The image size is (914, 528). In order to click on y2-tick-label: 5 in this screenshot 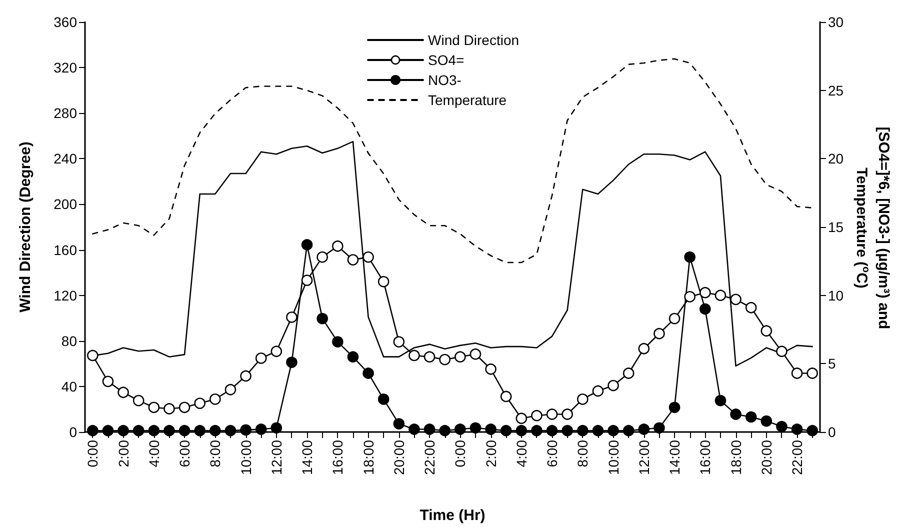, I will do `click(832, 364)`.